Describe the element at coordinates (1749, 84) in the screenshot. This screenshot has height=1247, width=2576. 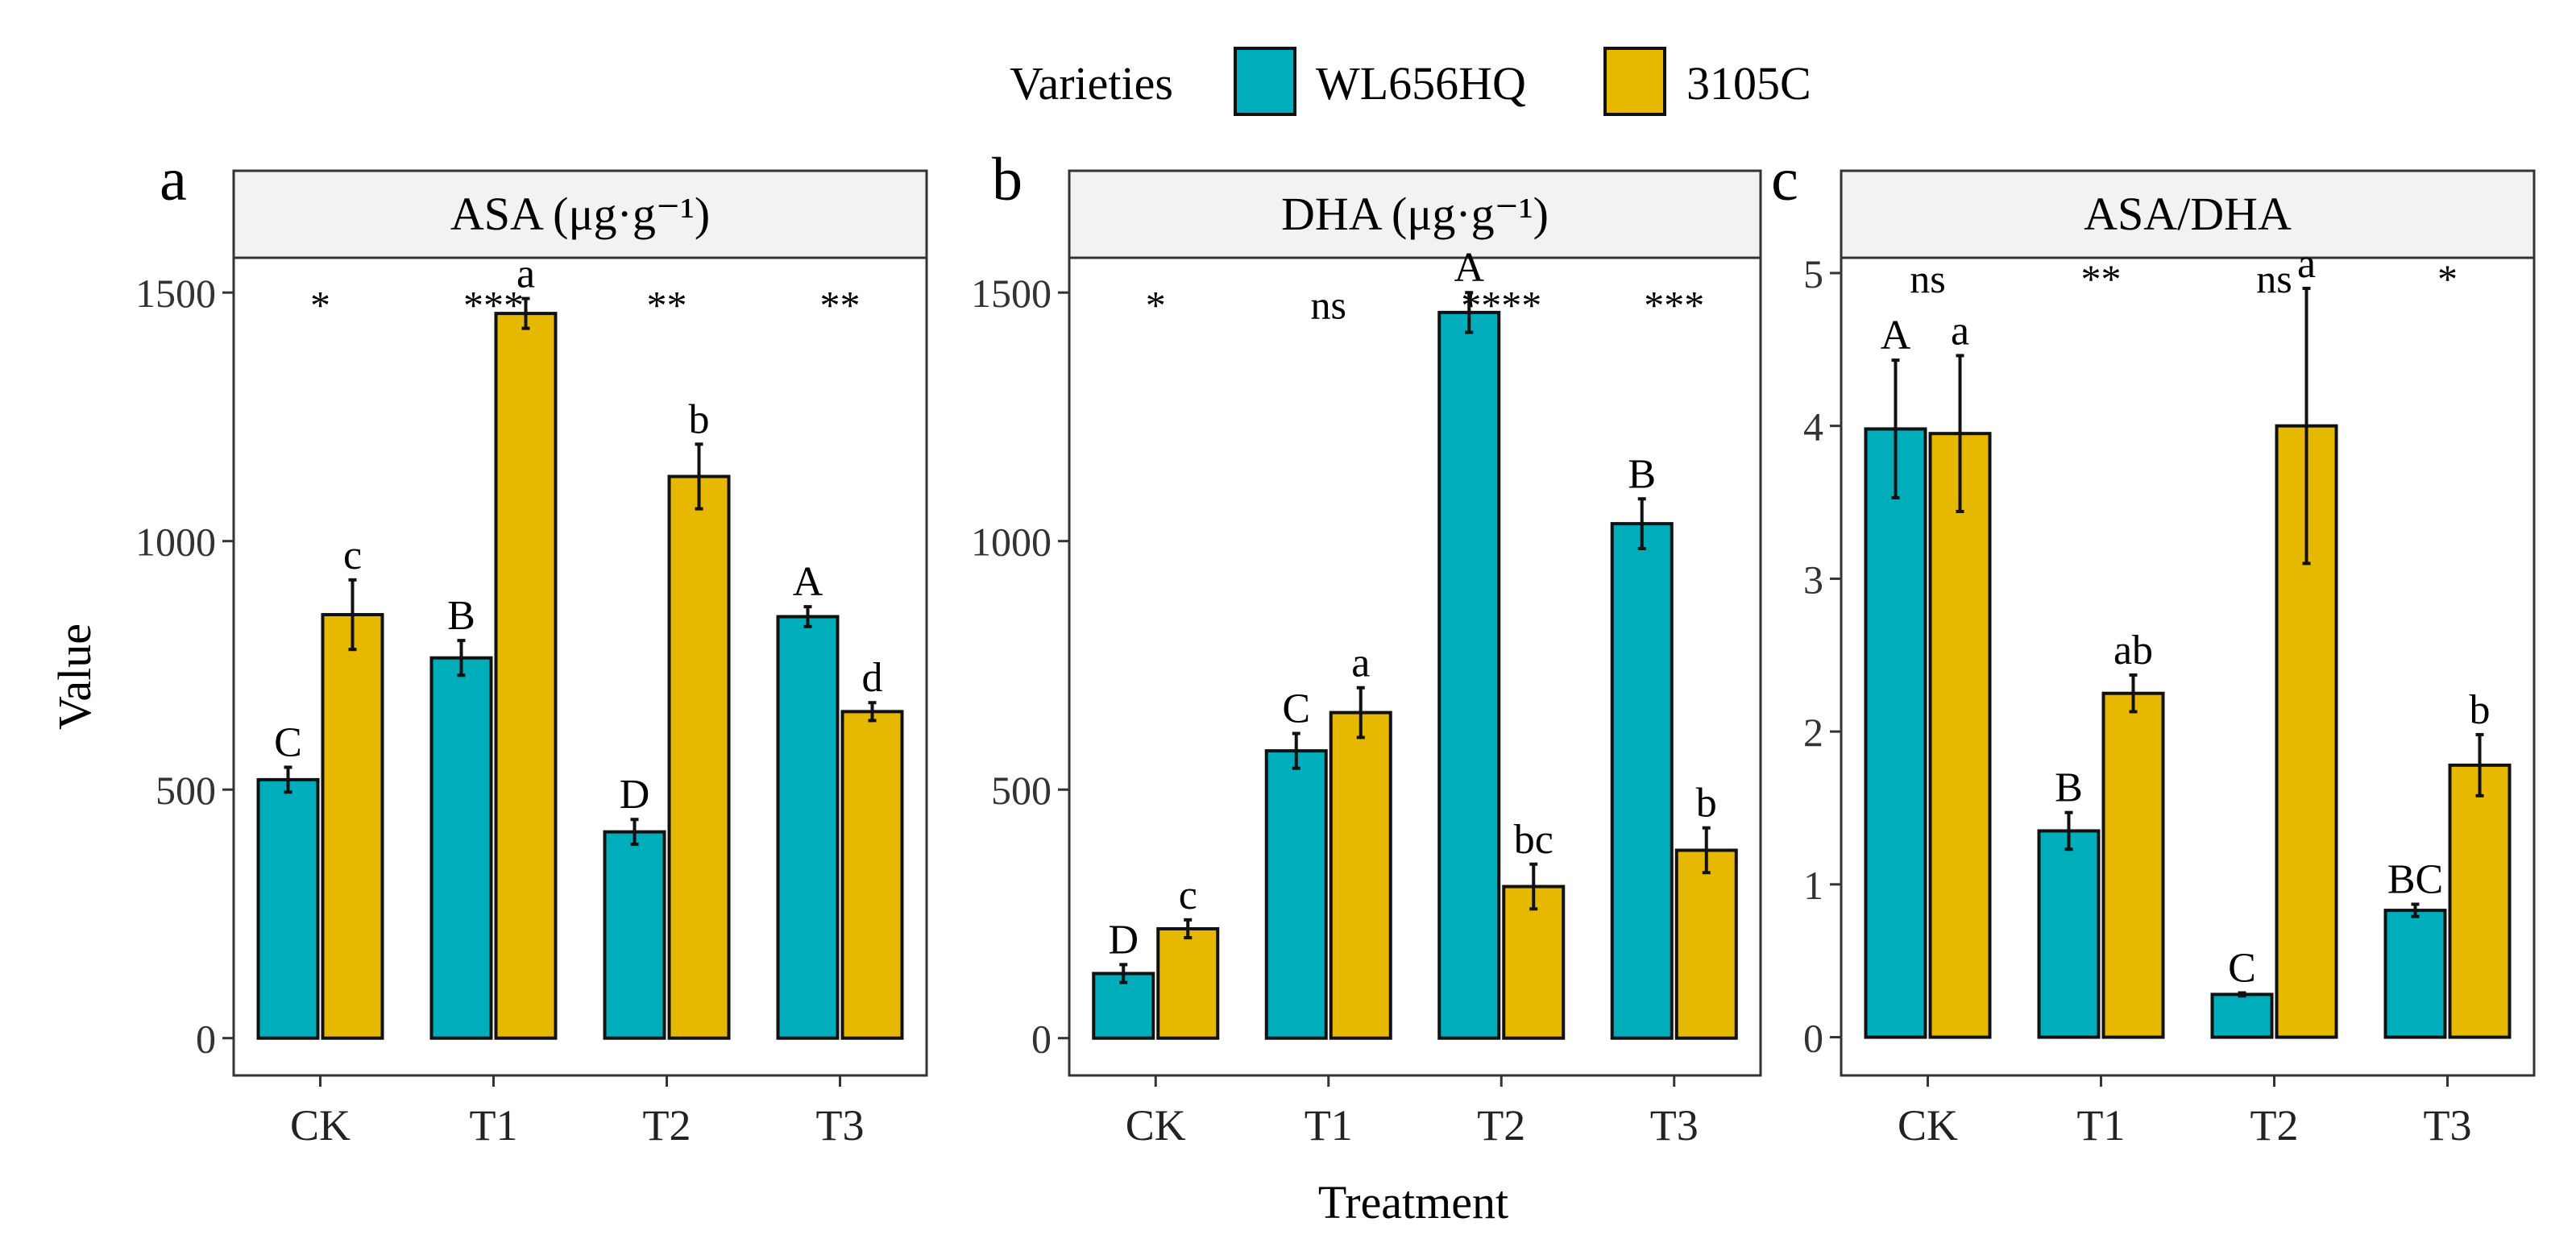
I see `legend-label-3105c: 3105C` at that location.